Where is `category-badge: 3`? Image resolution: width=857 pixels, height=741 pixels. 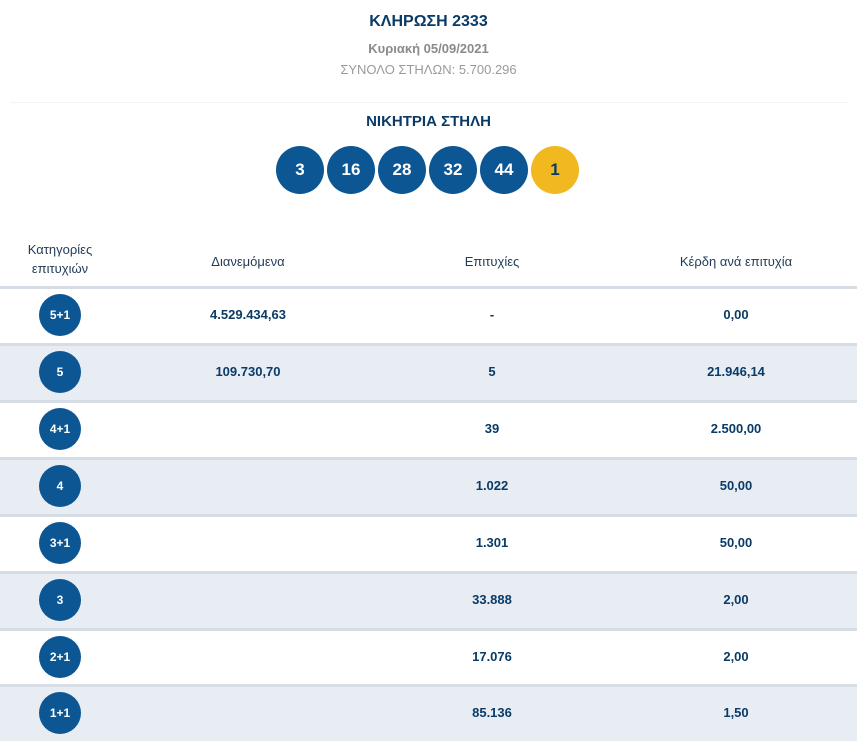
category-badge: 3 is located at coordinates (60, 600).